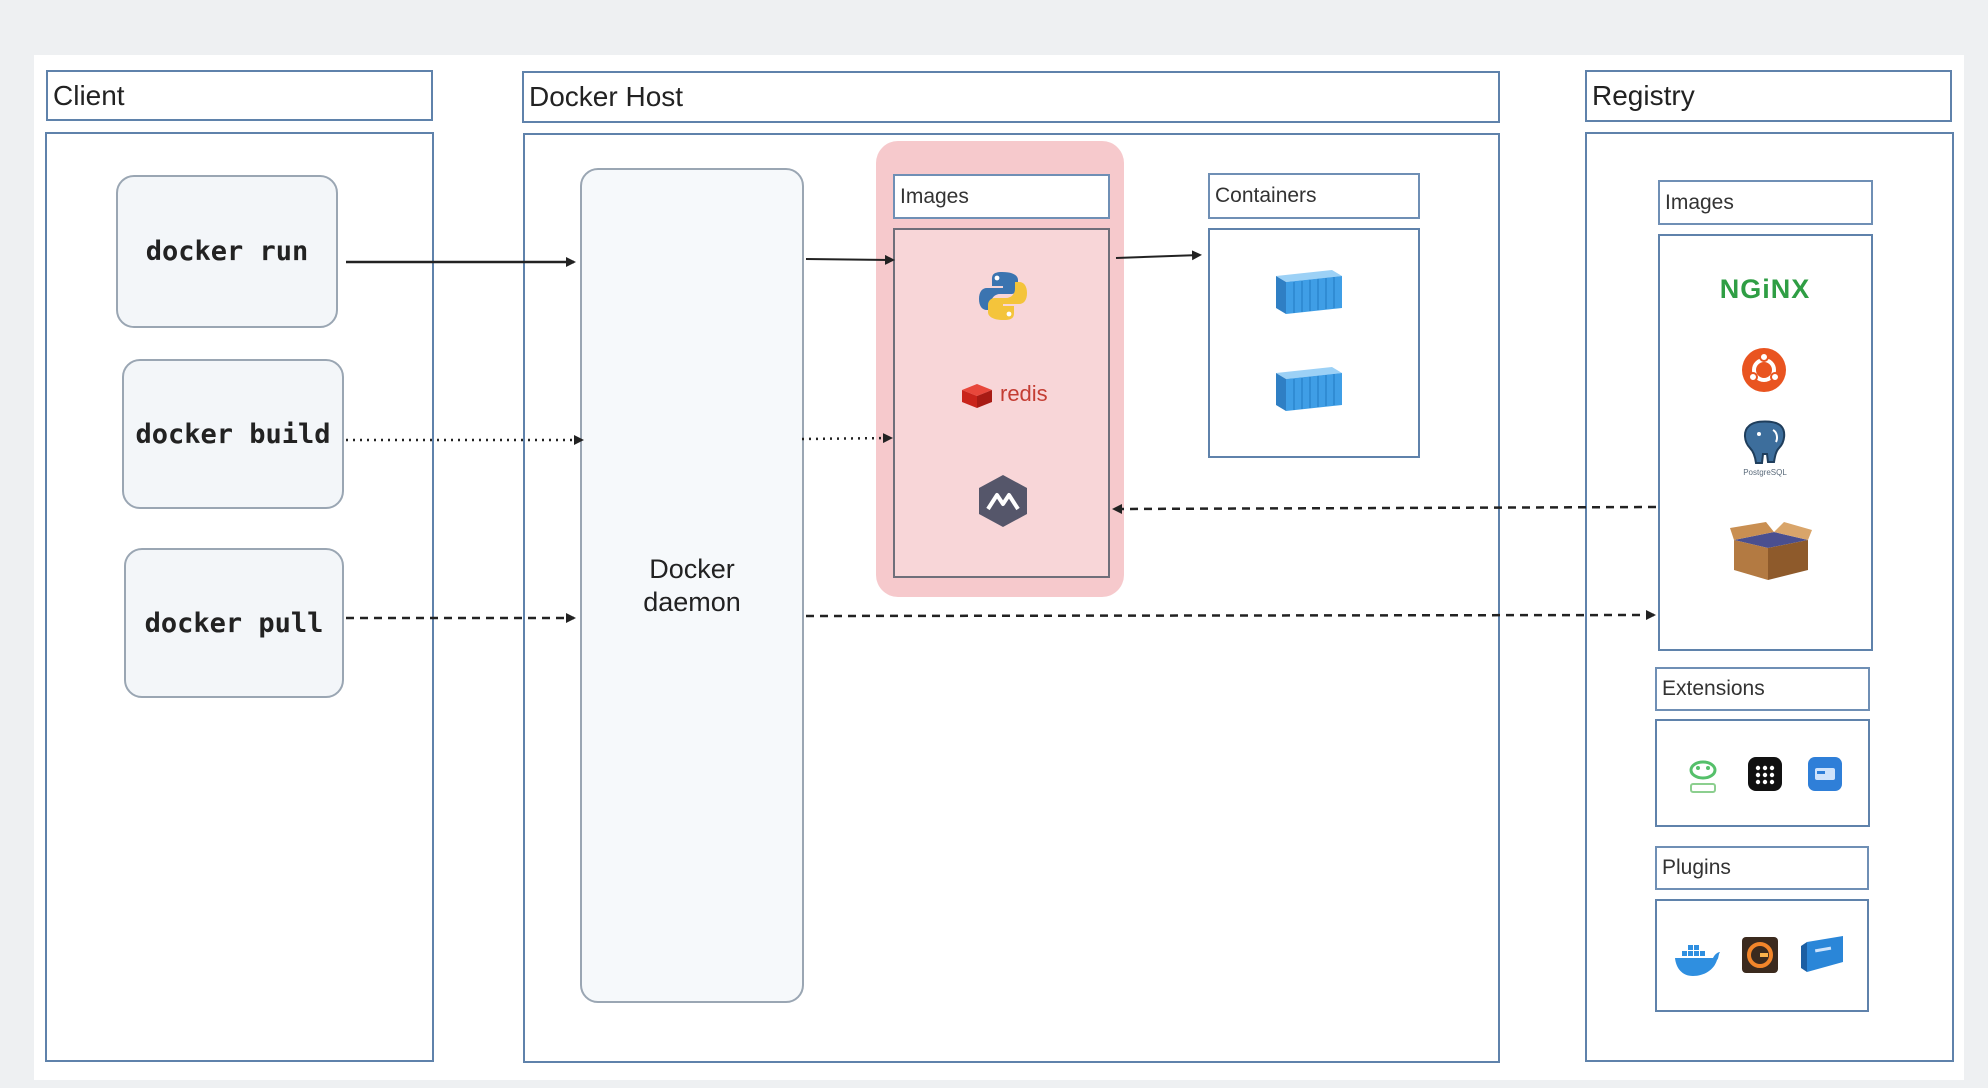 The image size is (1988, 1088). I want to click on docker-run-label: docker run, so click(227, 251).